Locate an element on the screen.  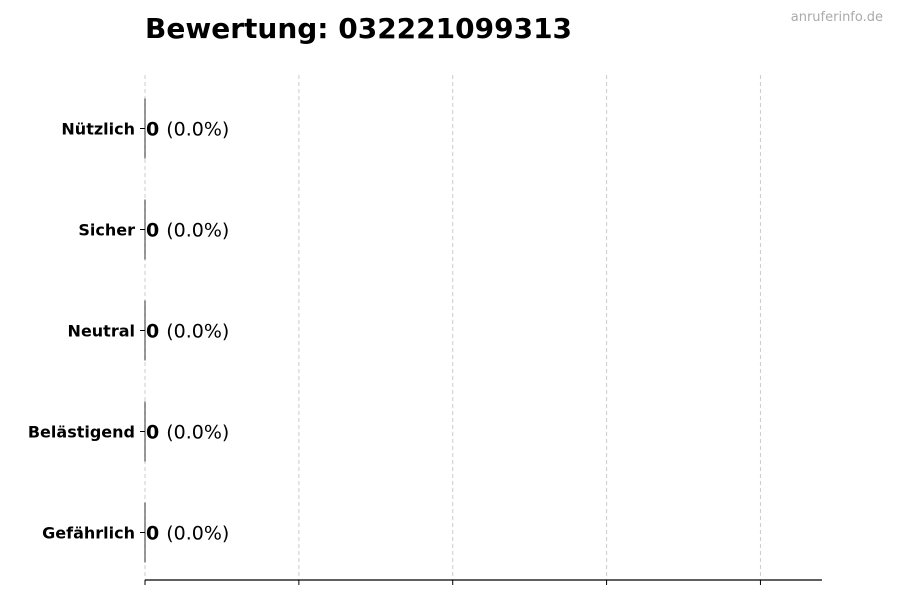
watermark: anruferinfo.de is located at coordinates (836, 17).